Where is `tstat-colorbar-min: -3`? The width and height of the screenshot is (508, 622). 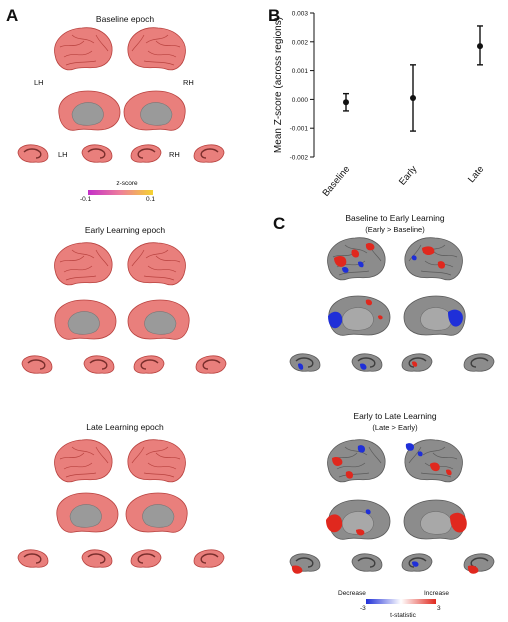
tstat-colorbar-min: -3 is located at coordinates (363, 608).